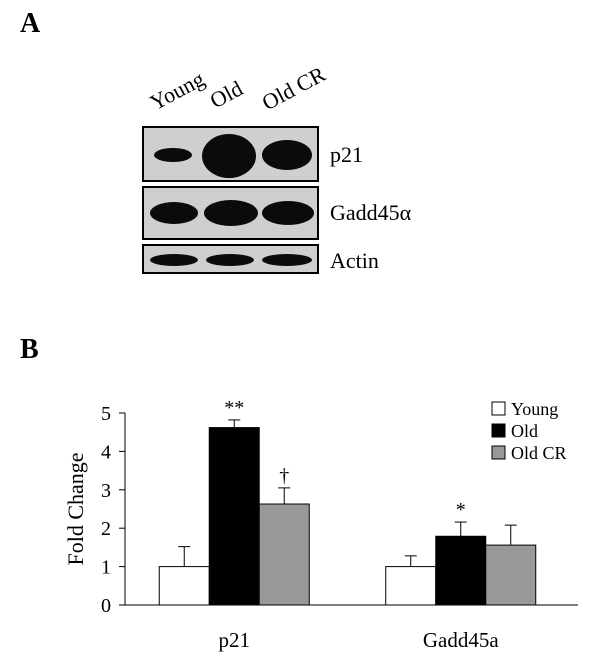 Image resolution: width=600 pixels, height=666 pixels. I want to click on y-axis-label: Fold Change, so click(75, 508).